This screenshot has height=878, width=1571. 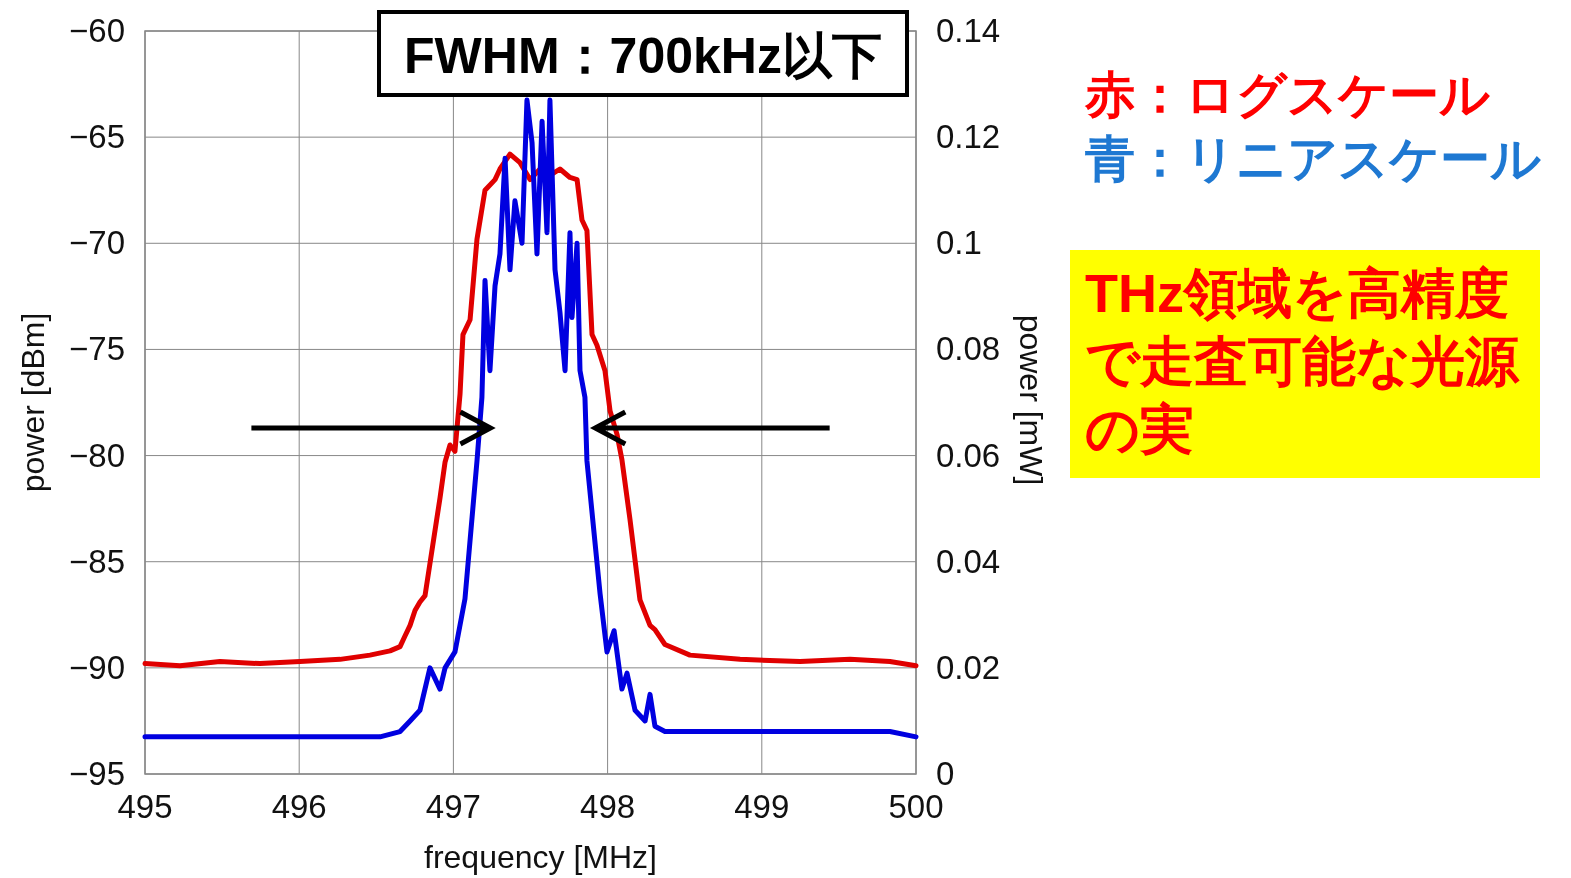 I want to click on y2-tick-label: 0.08, so click(x=968, y=349).